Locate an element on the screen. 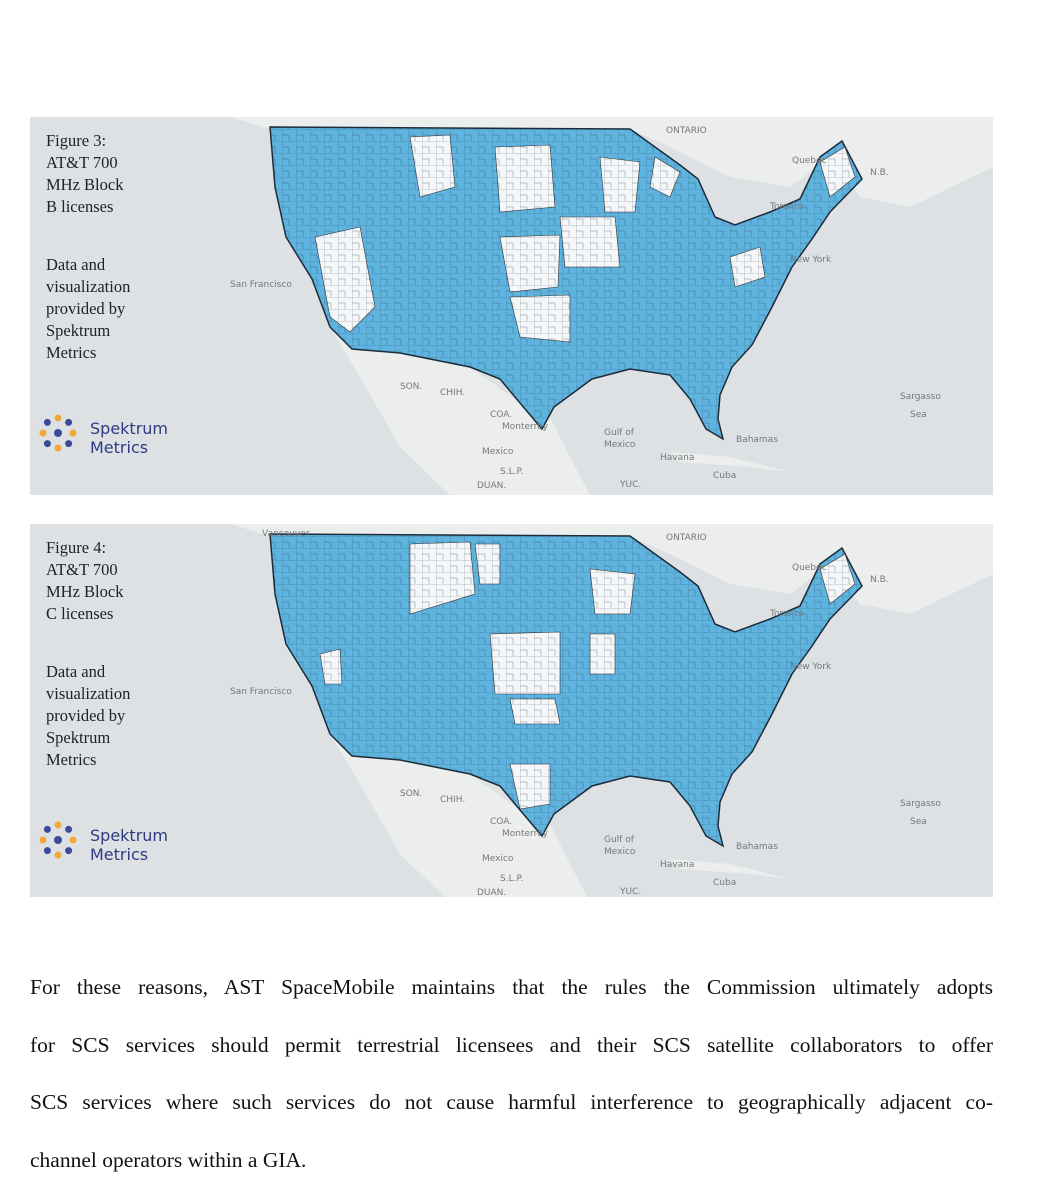 This screenshot has width=1040, height=1200. caption-line: C licenses is located at coordinates (80, 613).